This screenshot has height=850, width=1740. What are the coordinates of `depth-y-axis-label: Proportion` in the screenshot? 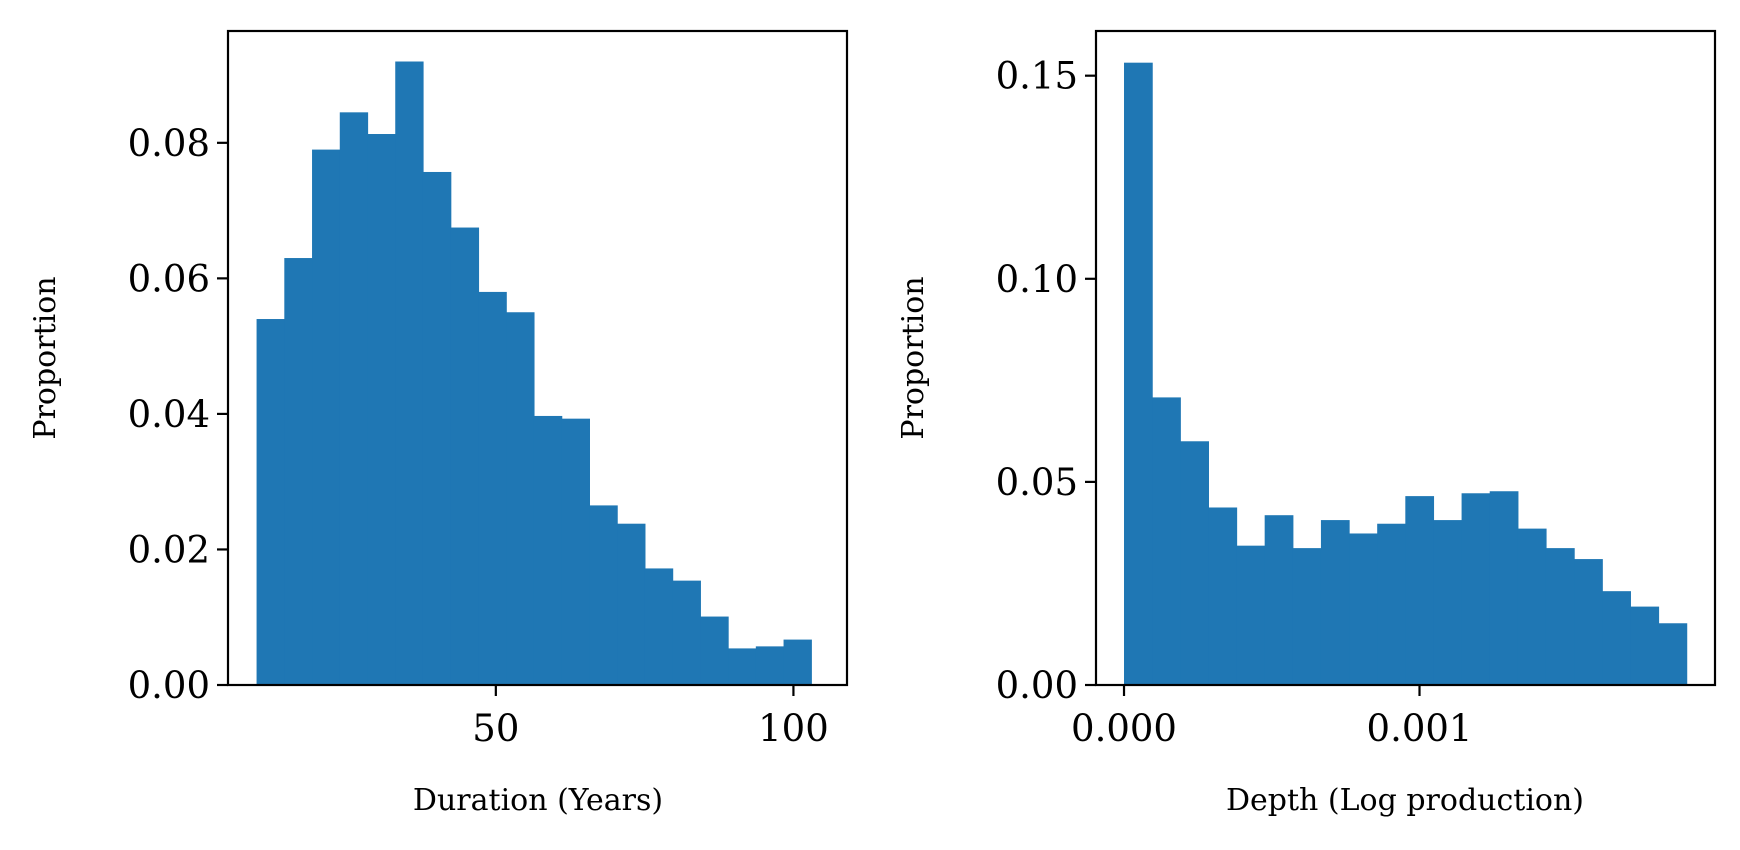 It's located at (913, 357).